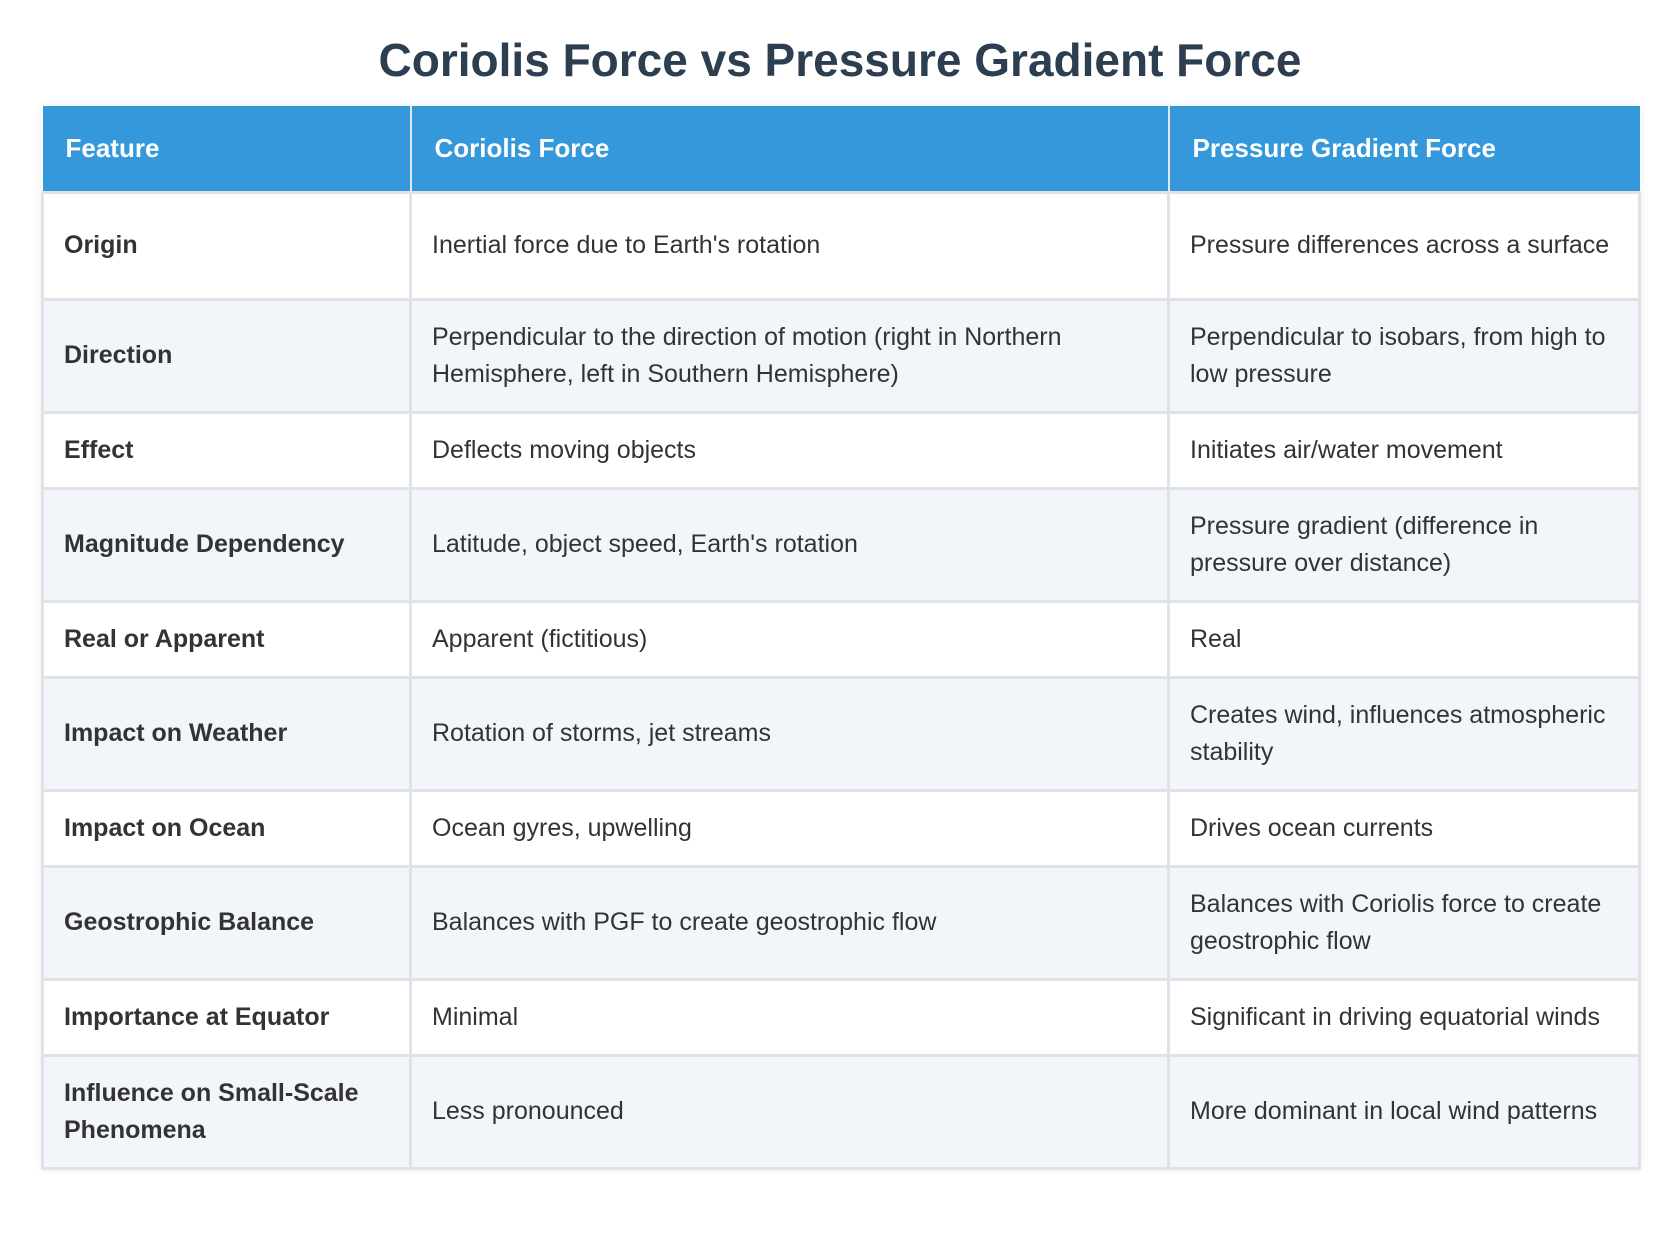  Describe the element at coordinates (226, 828) in the screenshot. I see `feature-cell: Impact on Ocean` at that location.